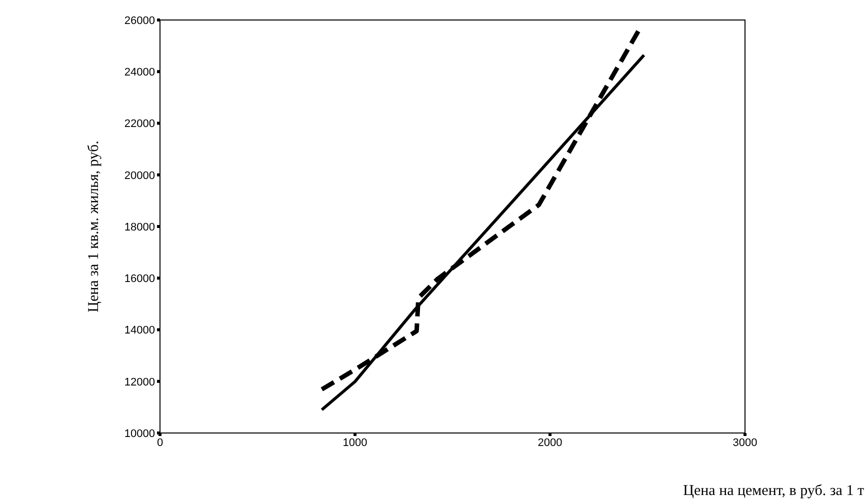 The width and height of the screenshot is (866, 503). Describe the element at coordinates (139, 124) in the screenshot. I see `y-tick-label: 22000` at that location.